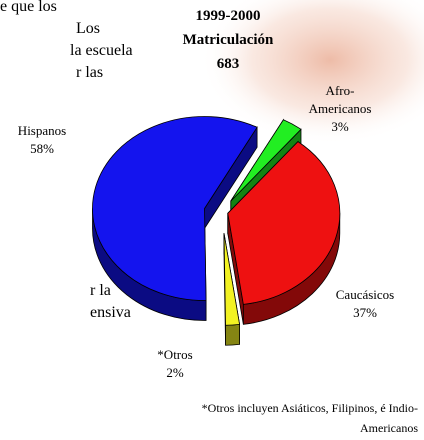  Describe the element at coordinates (365, 294) in the screenshot. I see `category-label: Caucásicos` at that location.